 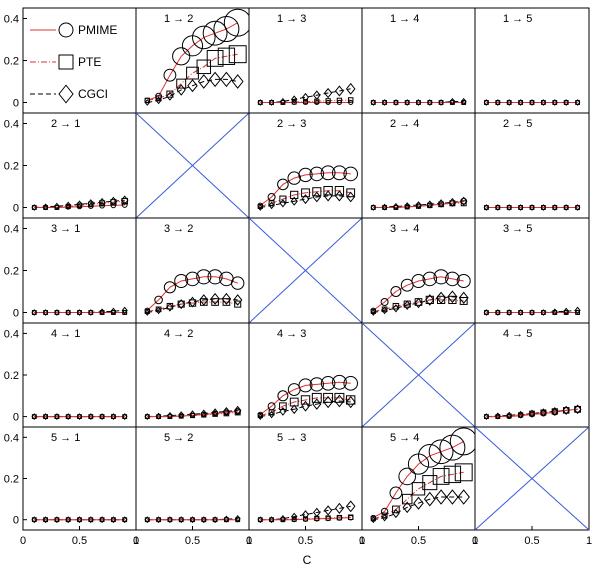 I want to click on panel-3-4: 3 → 4, so click(x=418, y=270).